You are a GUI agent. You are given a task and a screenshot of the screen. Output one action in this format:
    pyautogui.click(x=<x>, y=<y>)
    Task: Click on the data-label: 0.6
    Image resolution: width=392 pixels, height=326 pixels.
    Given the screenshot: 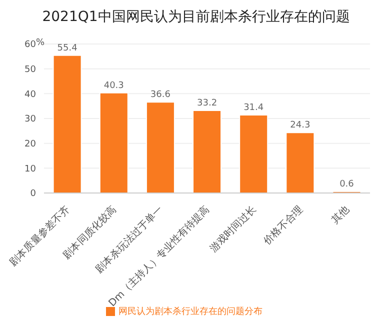 What is the action you would take?
    pyautogui.click(x=347, y=185)
    